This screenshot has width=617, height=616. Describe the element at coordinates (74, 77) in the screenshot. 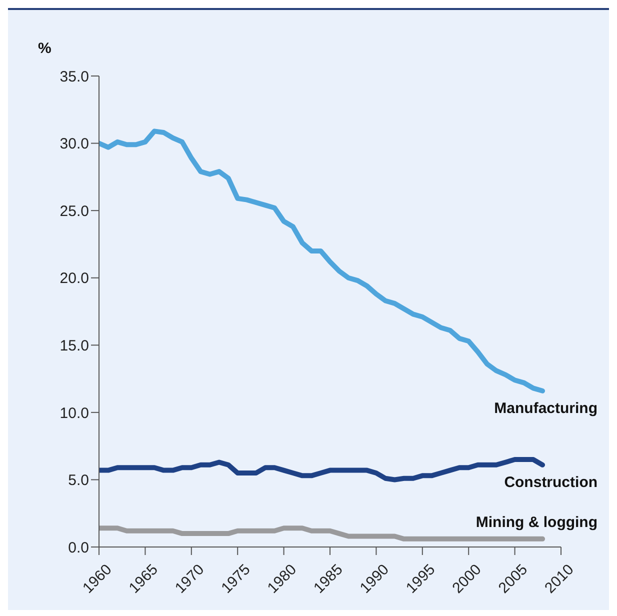

I see `y-tick-label: 35.0` at that location.